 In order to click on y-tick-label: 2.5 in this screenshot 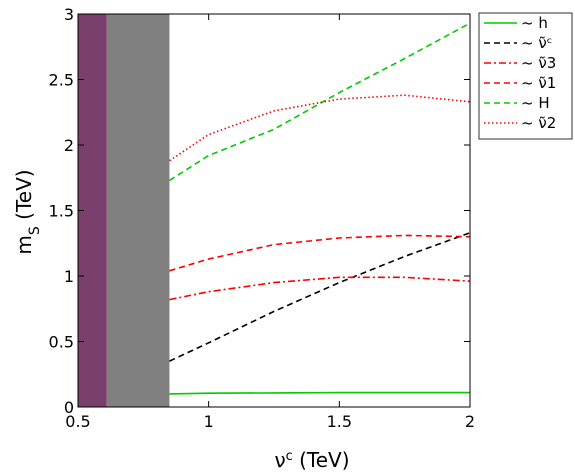, I will do `click(61, 80)`.